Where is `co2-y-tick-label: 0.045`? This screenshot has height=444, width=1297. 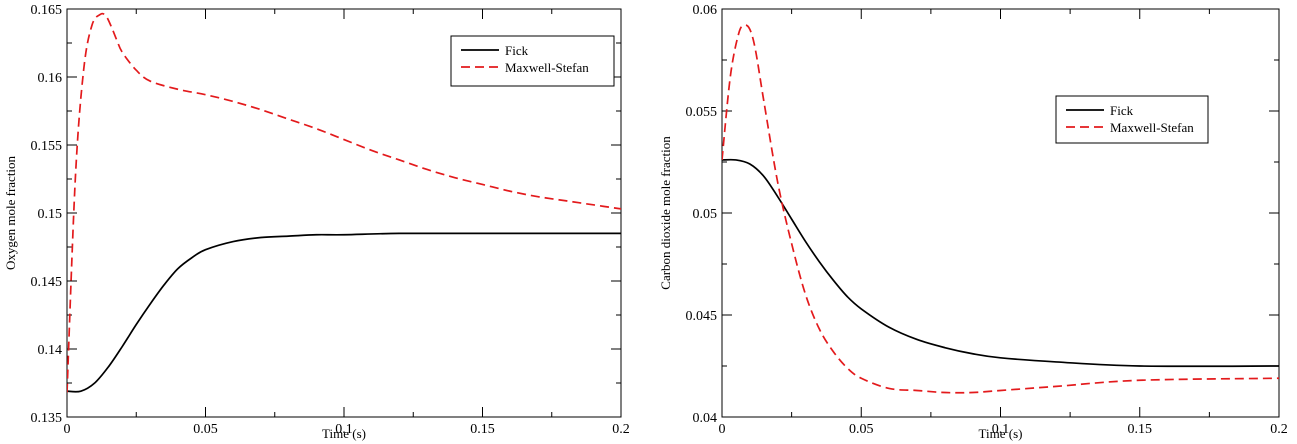 co2-y-tick-label: 0.045 is located at coordinates (702, 316).